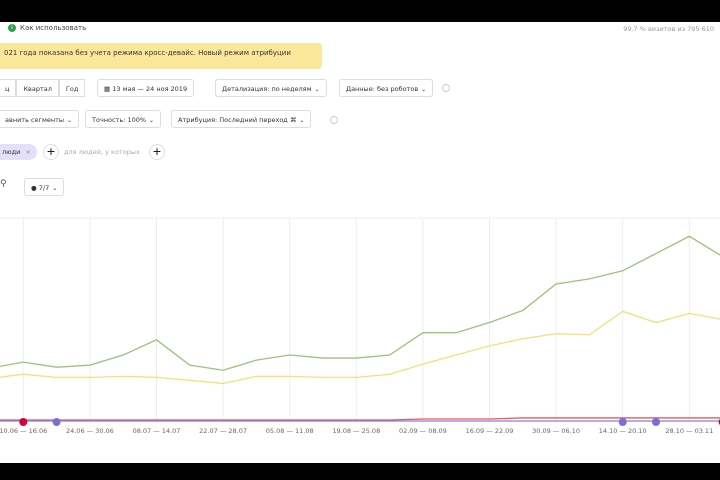 The width and height of the screenshot is (720, 480). What do you see at coordinates (34, 188) in the screenshot?
I see `metrics-icon: ●` at bounding box center [34, 188].